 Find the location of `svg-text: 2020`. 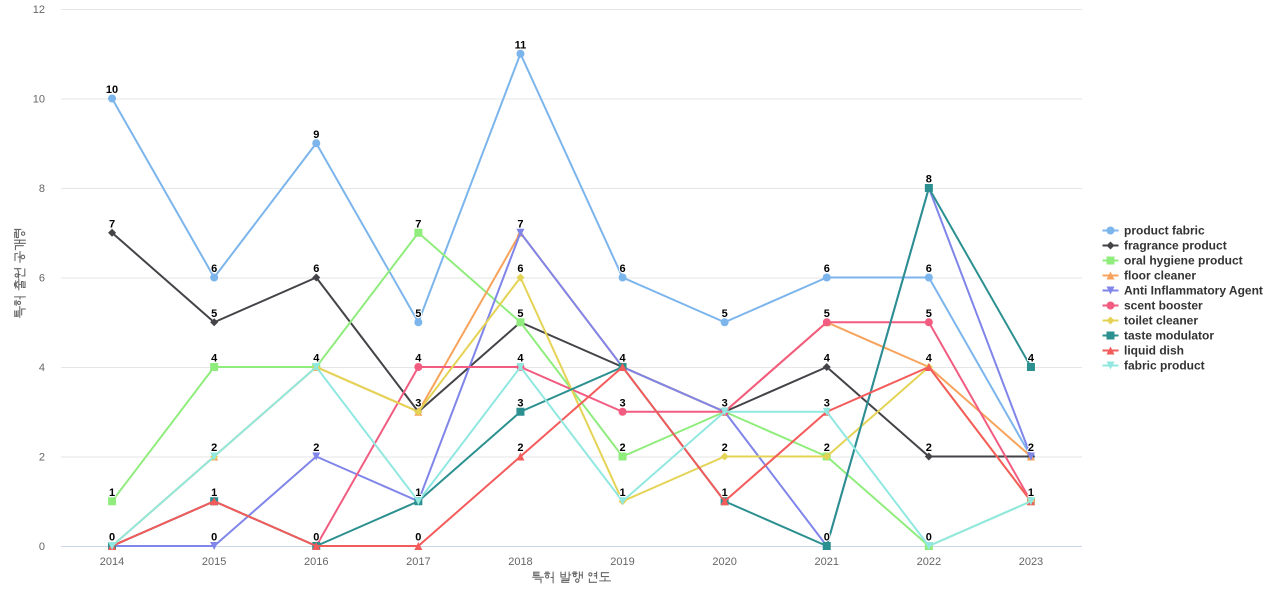

svg-text: 2020 is located at coordinates (724, 562).